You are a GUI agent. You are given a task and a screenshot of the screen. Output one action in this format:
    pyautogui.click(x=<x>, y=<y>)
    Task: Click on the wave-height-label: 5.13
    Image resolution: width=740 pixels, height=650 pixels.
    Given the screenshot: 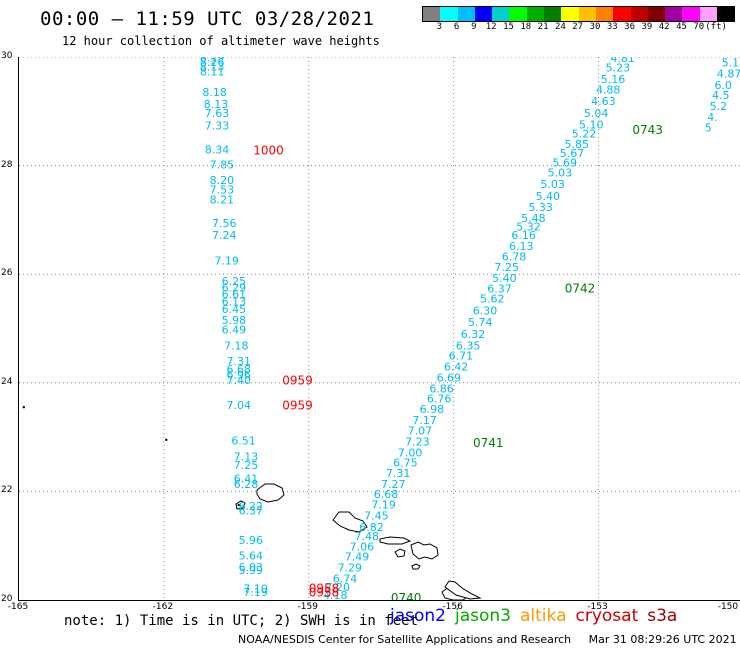 What is the action you would take?
    pyautogui.click(x=731, y=63)
    